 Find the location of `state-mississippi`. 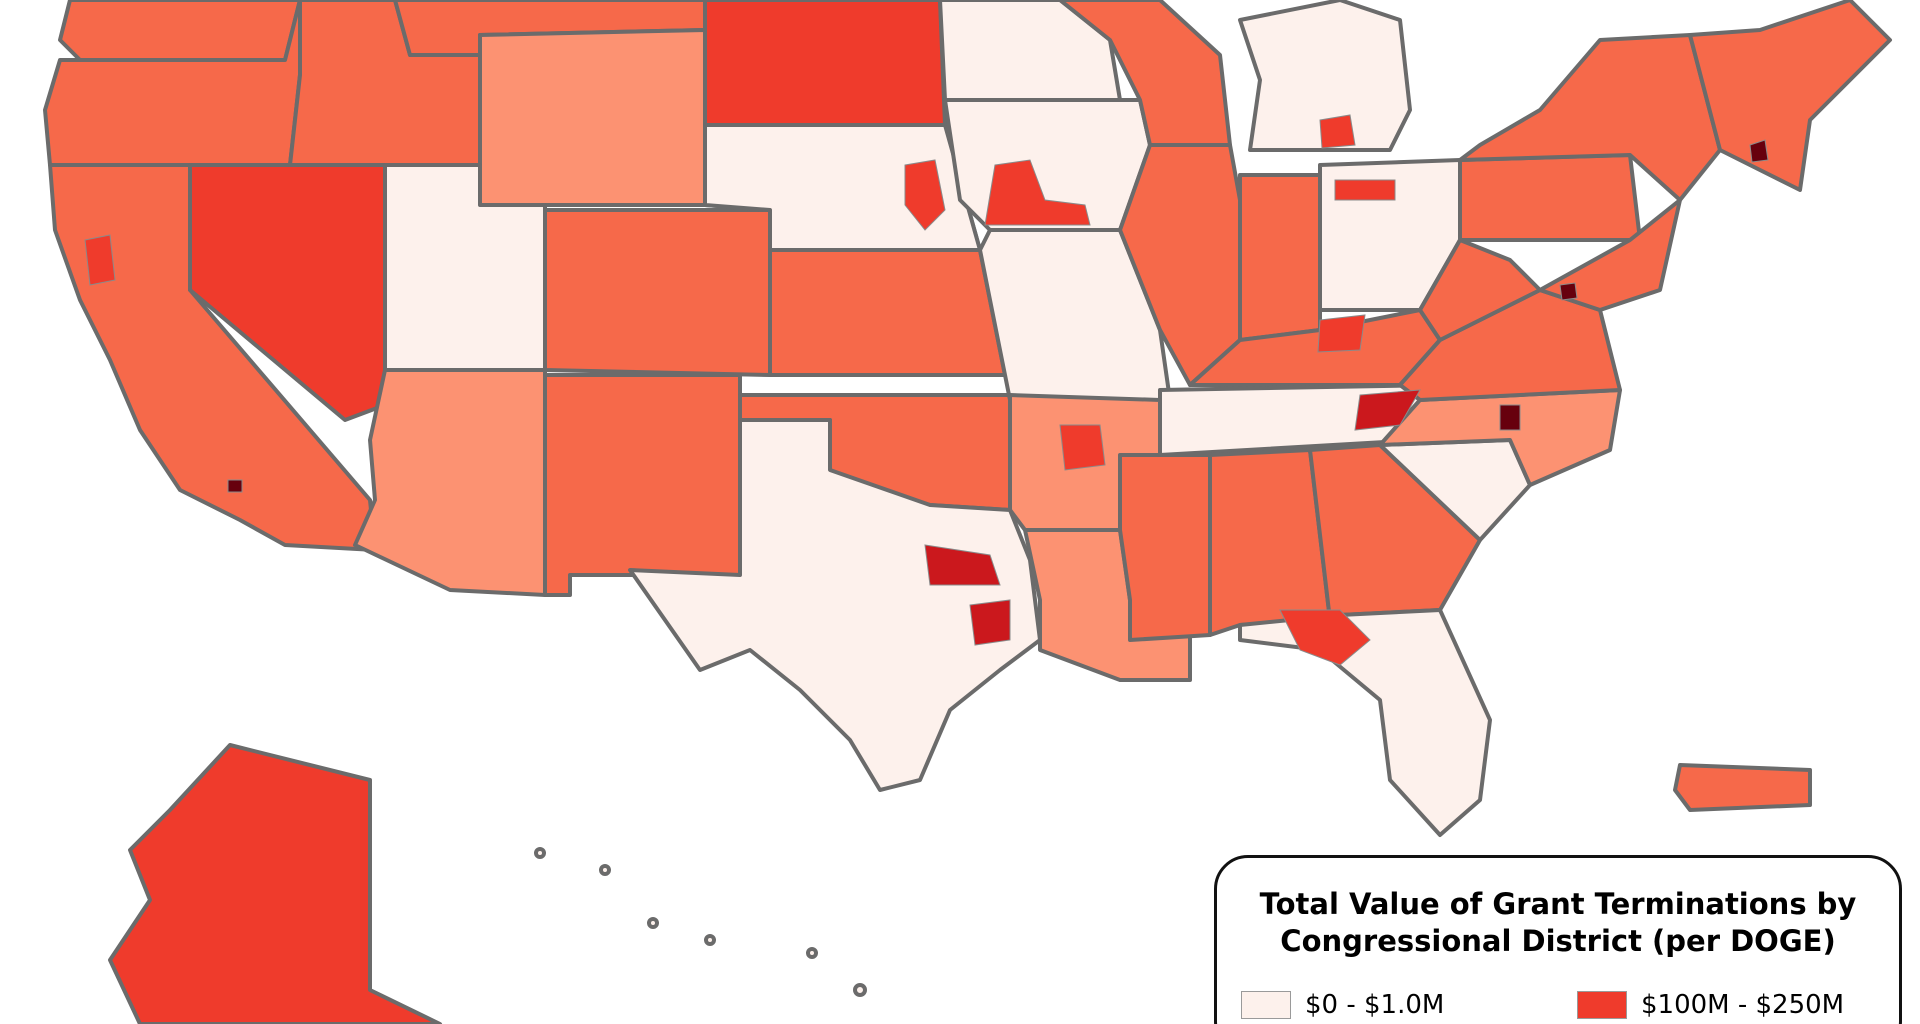

state-mississippi is located at coordinates (1165, 547).